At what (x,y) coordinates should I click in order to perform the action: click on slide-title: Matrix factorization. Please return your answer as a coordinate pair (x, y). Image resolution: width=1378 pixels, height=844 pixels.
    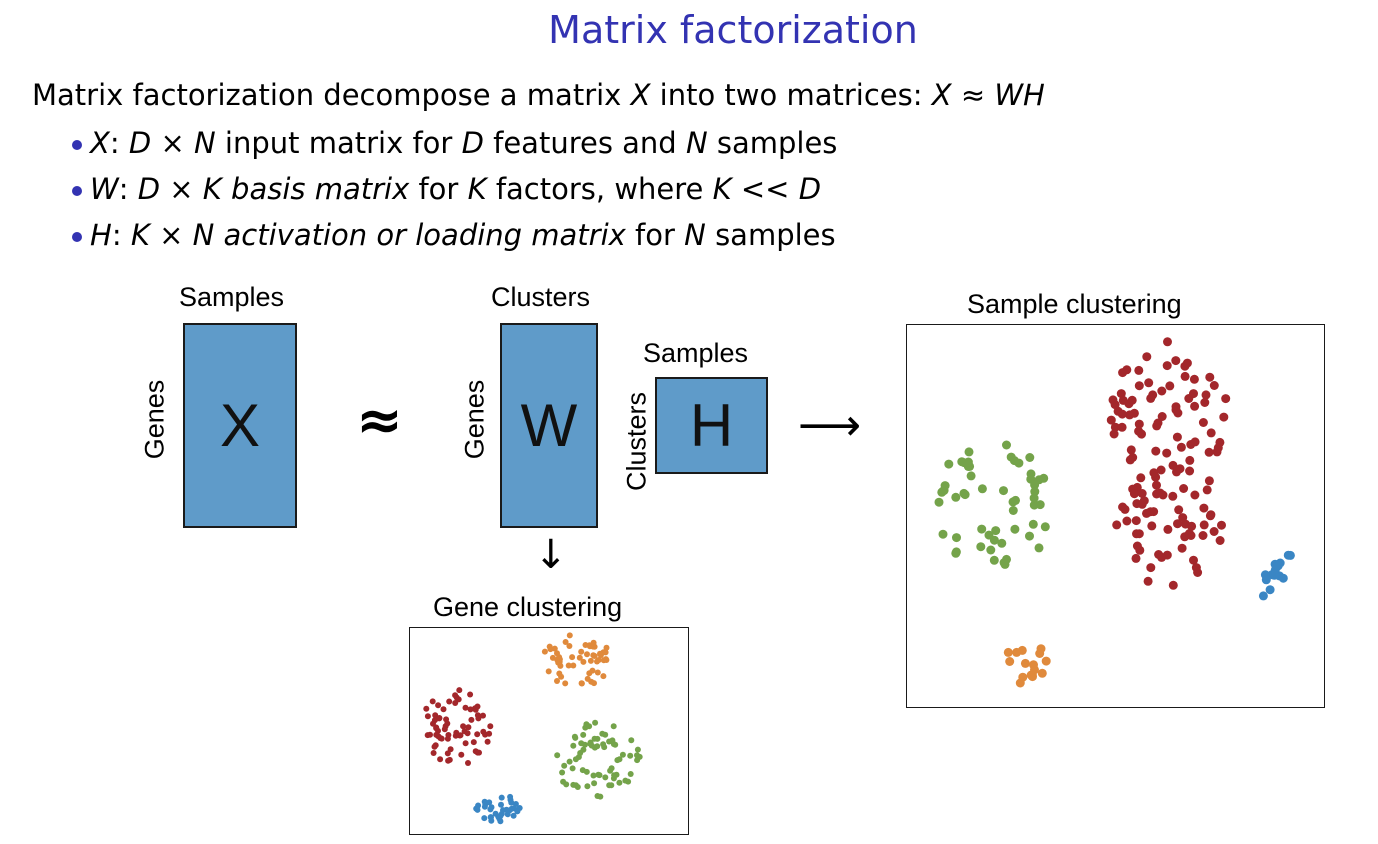
    Looking at the image, I should click on (733, 30).